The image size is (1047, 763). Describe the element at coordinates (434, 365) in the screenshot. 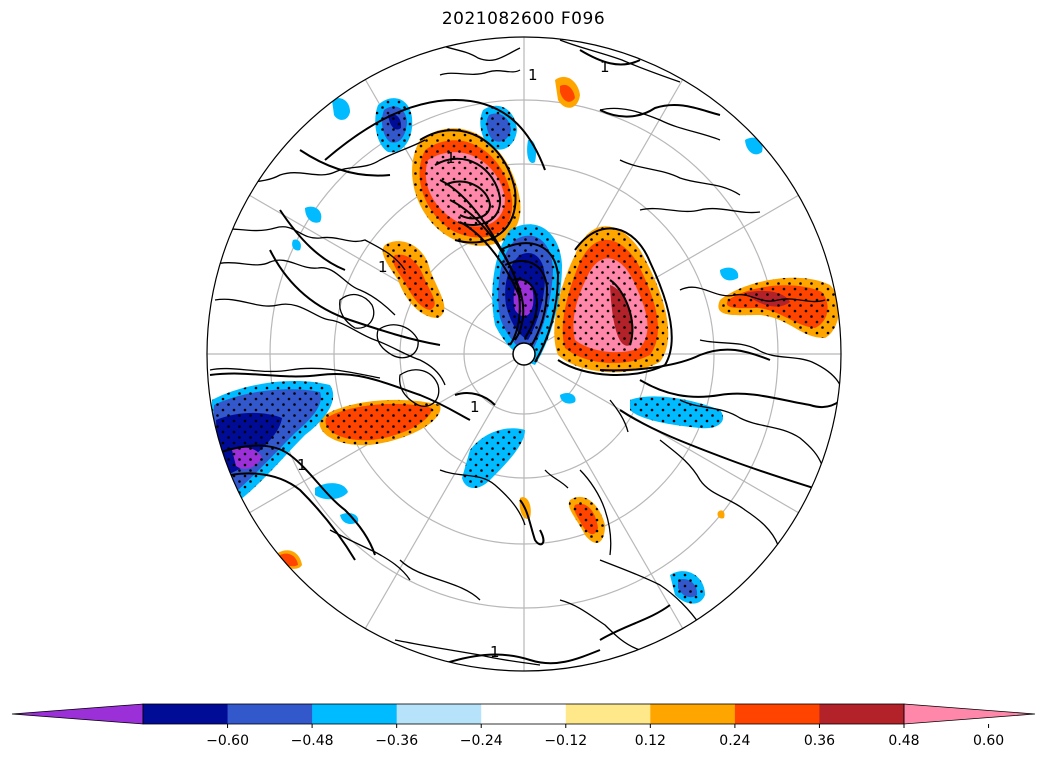

I see `negative-anomaly-small` at that location.